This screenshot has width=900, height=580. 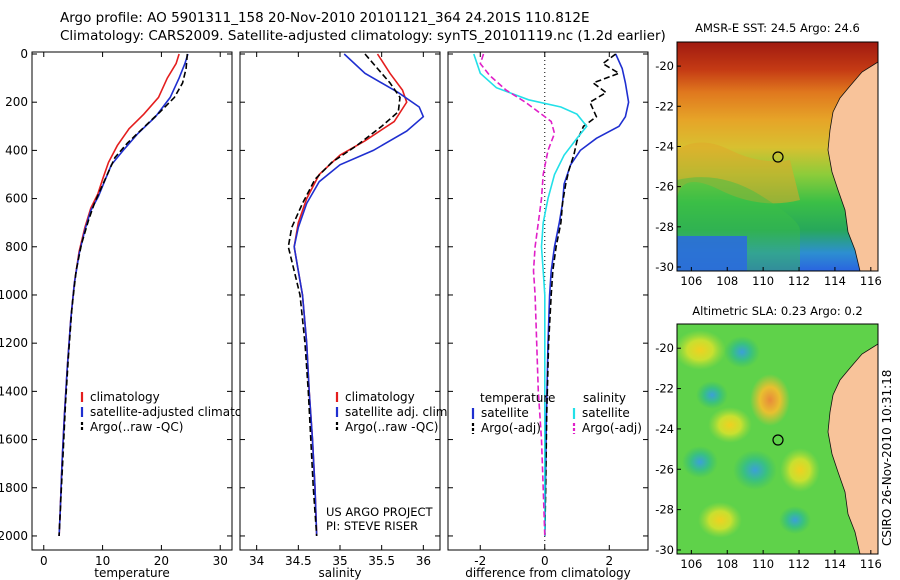 What do you see at coordinates (298, 561) in the screenshot?
I see `x-tick-label: 34.5` at bounding box center [298, 561].